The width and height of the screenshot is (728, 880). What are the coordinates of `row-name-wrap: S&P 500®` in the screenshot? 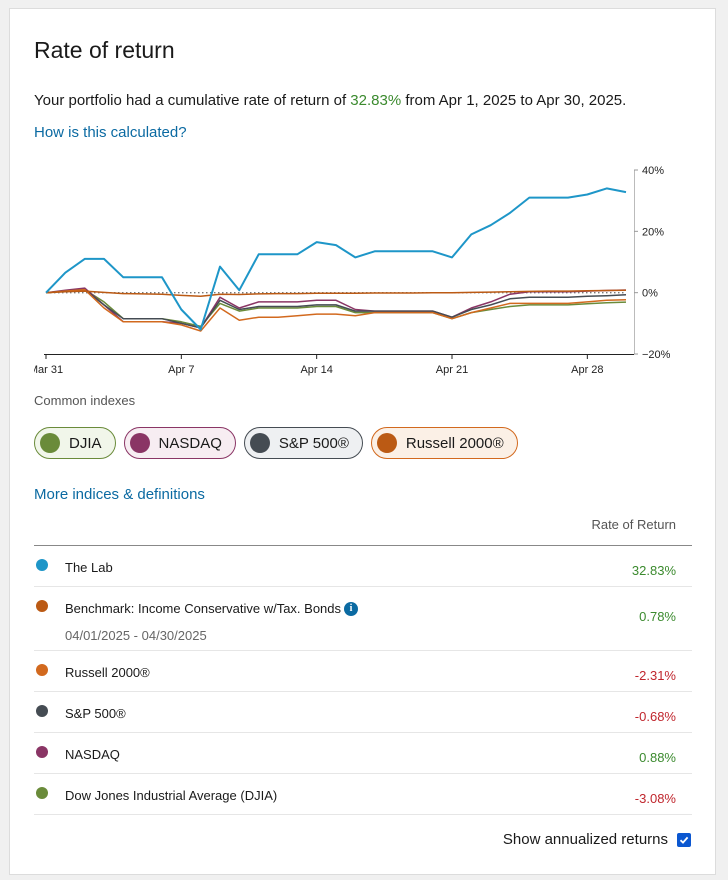 It's located at (95, 713).